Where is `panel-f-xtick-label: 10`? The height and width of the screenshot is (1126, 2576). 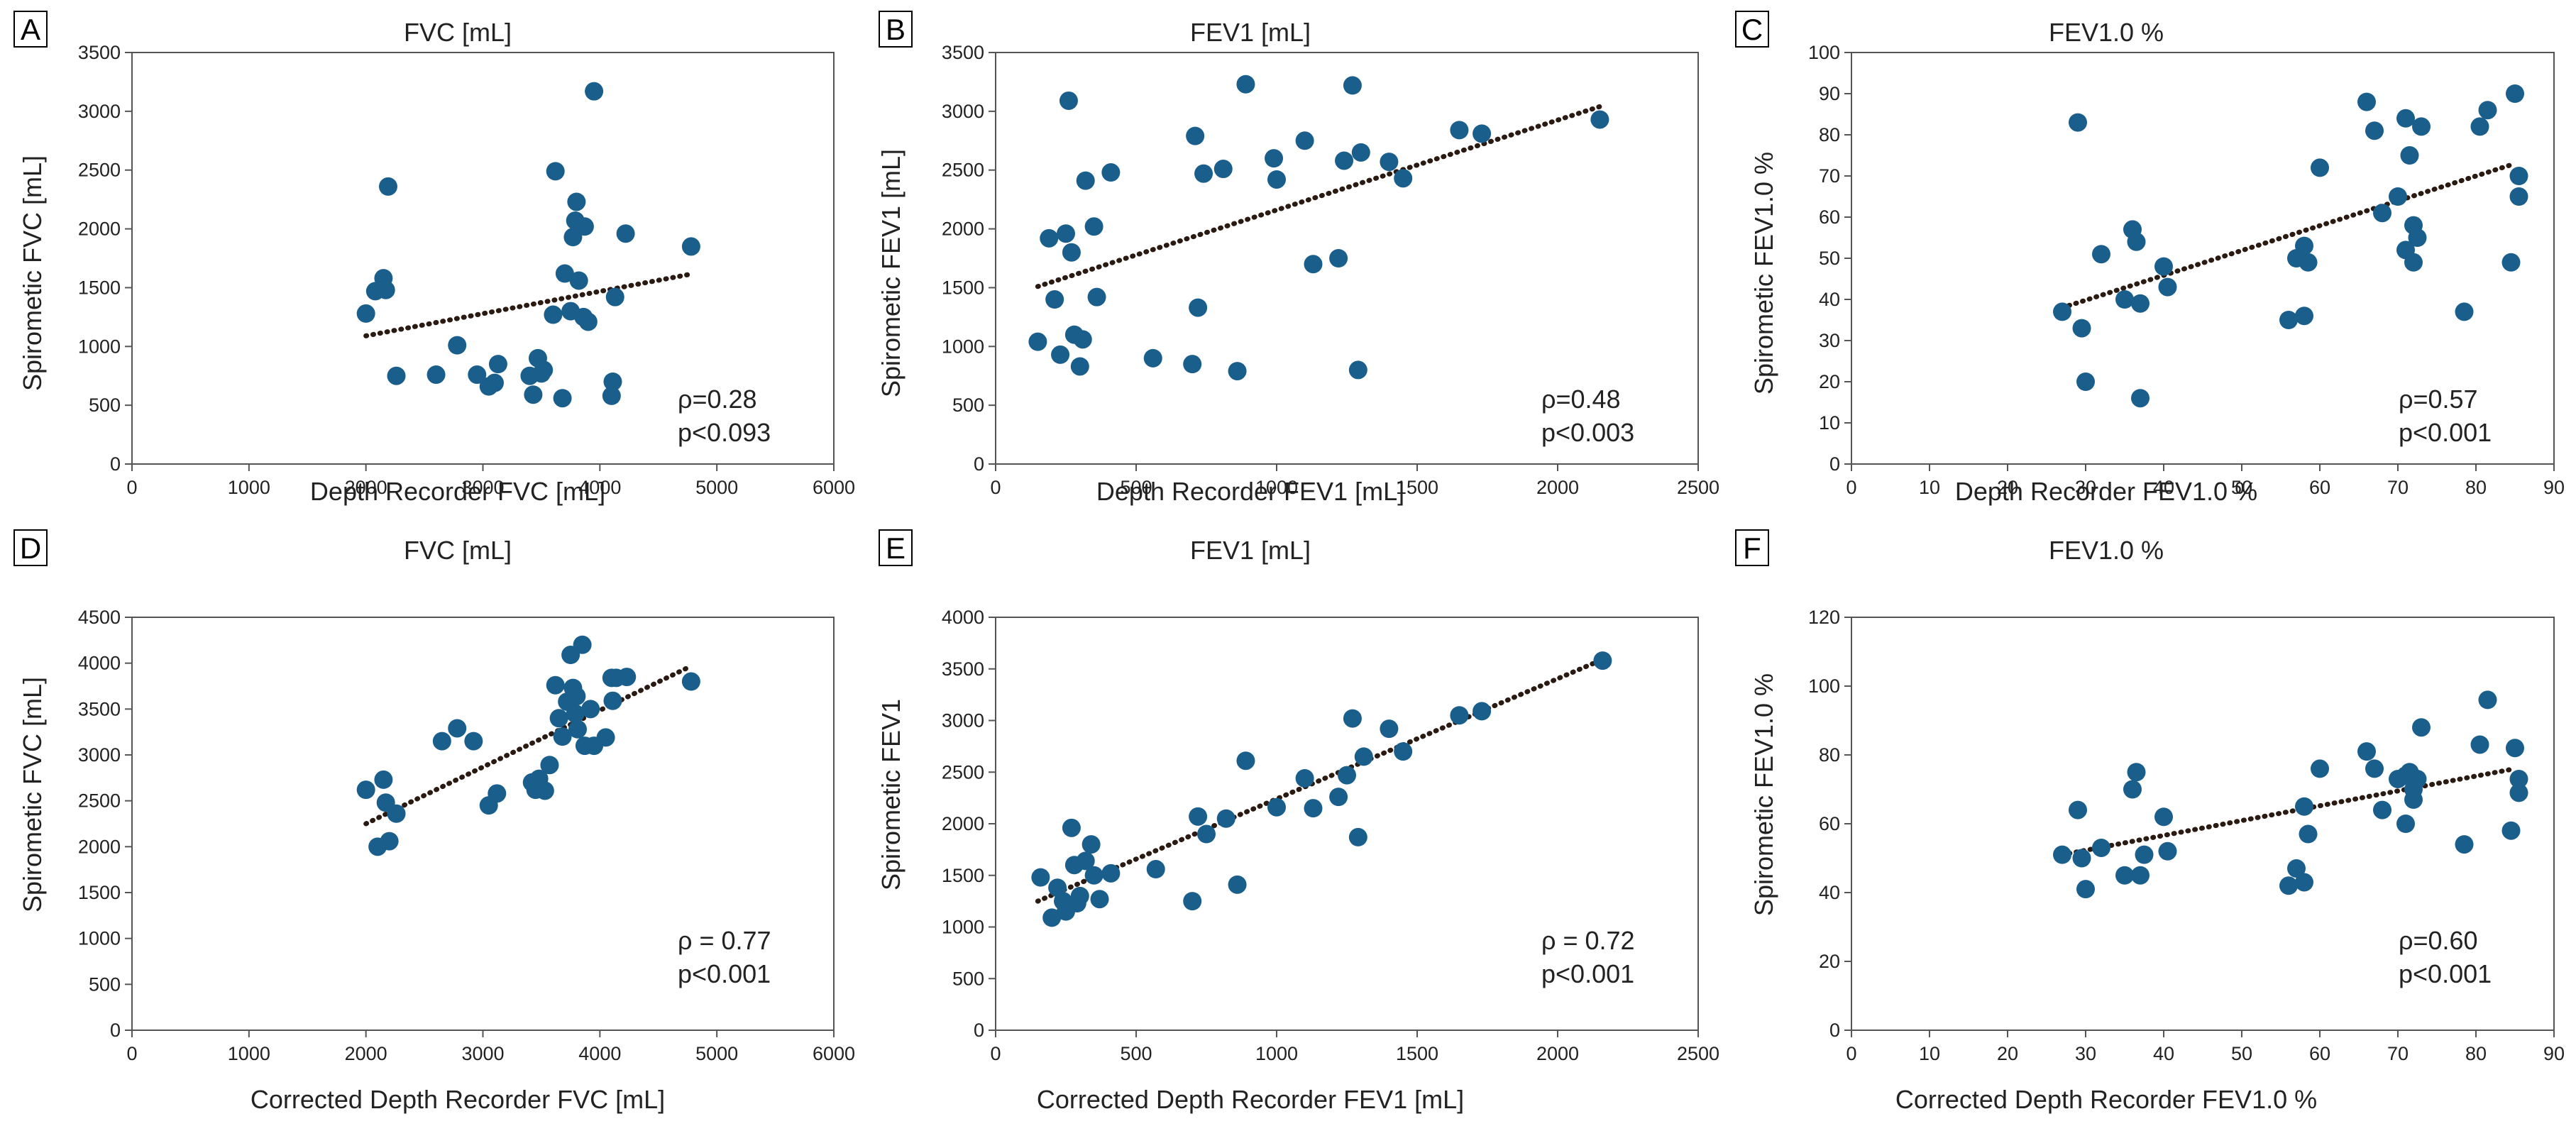
panel-f-xtick-label: 10 is located at coordinates (1929, 1053).